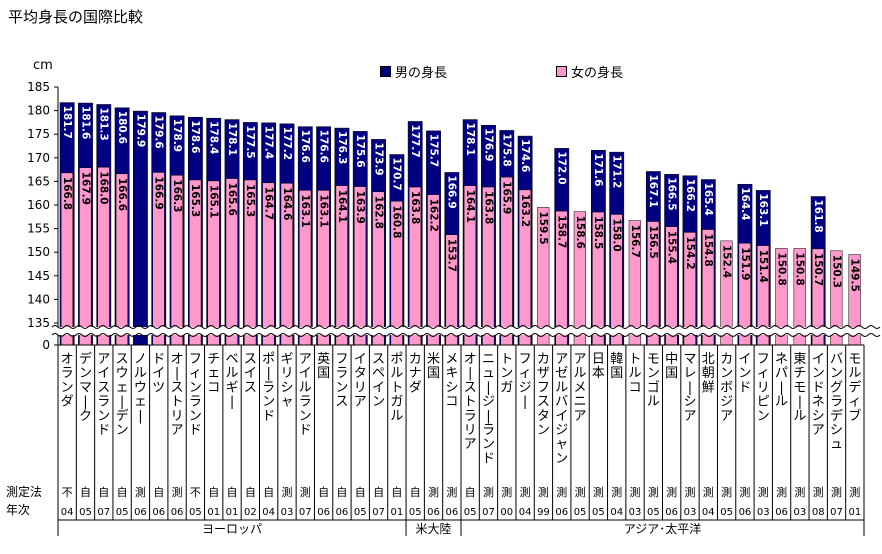 The image size is (882, 554). Describe the element at coordinates (763, 209) in the screenshot. I see `data-label-male: 163.1` at that location.